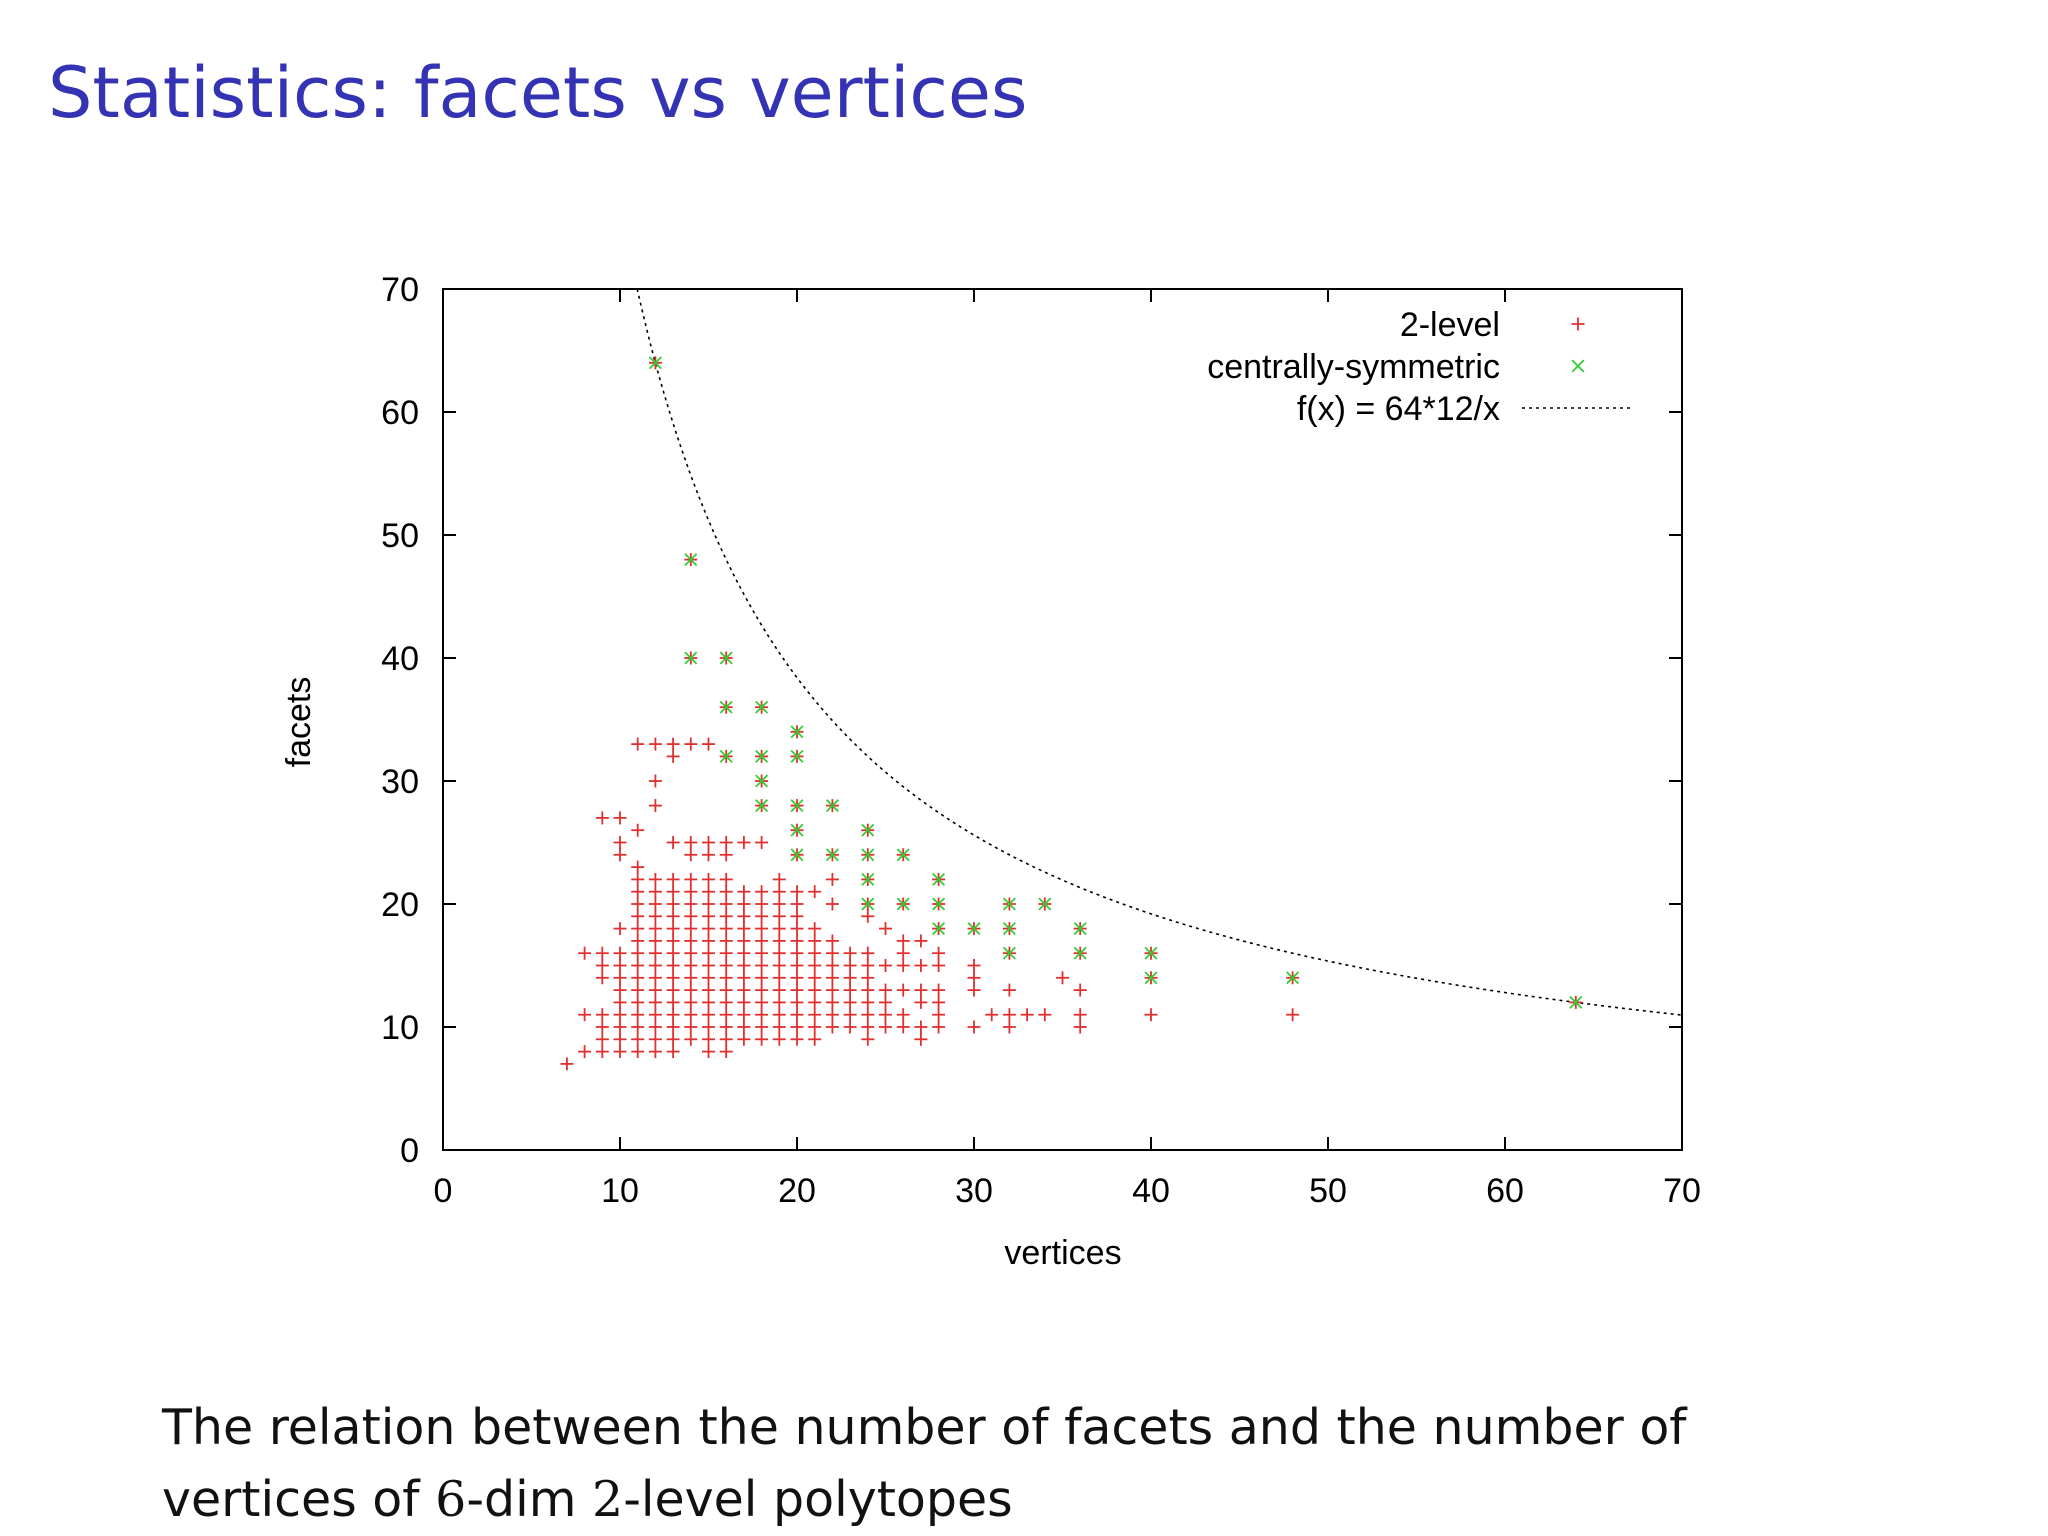 The height and width of the screenshot is (1536, 2048). Describe the element at coordinates (818, 1499) in the screenshot. I see `caption-text: -level polytopes` at that location.